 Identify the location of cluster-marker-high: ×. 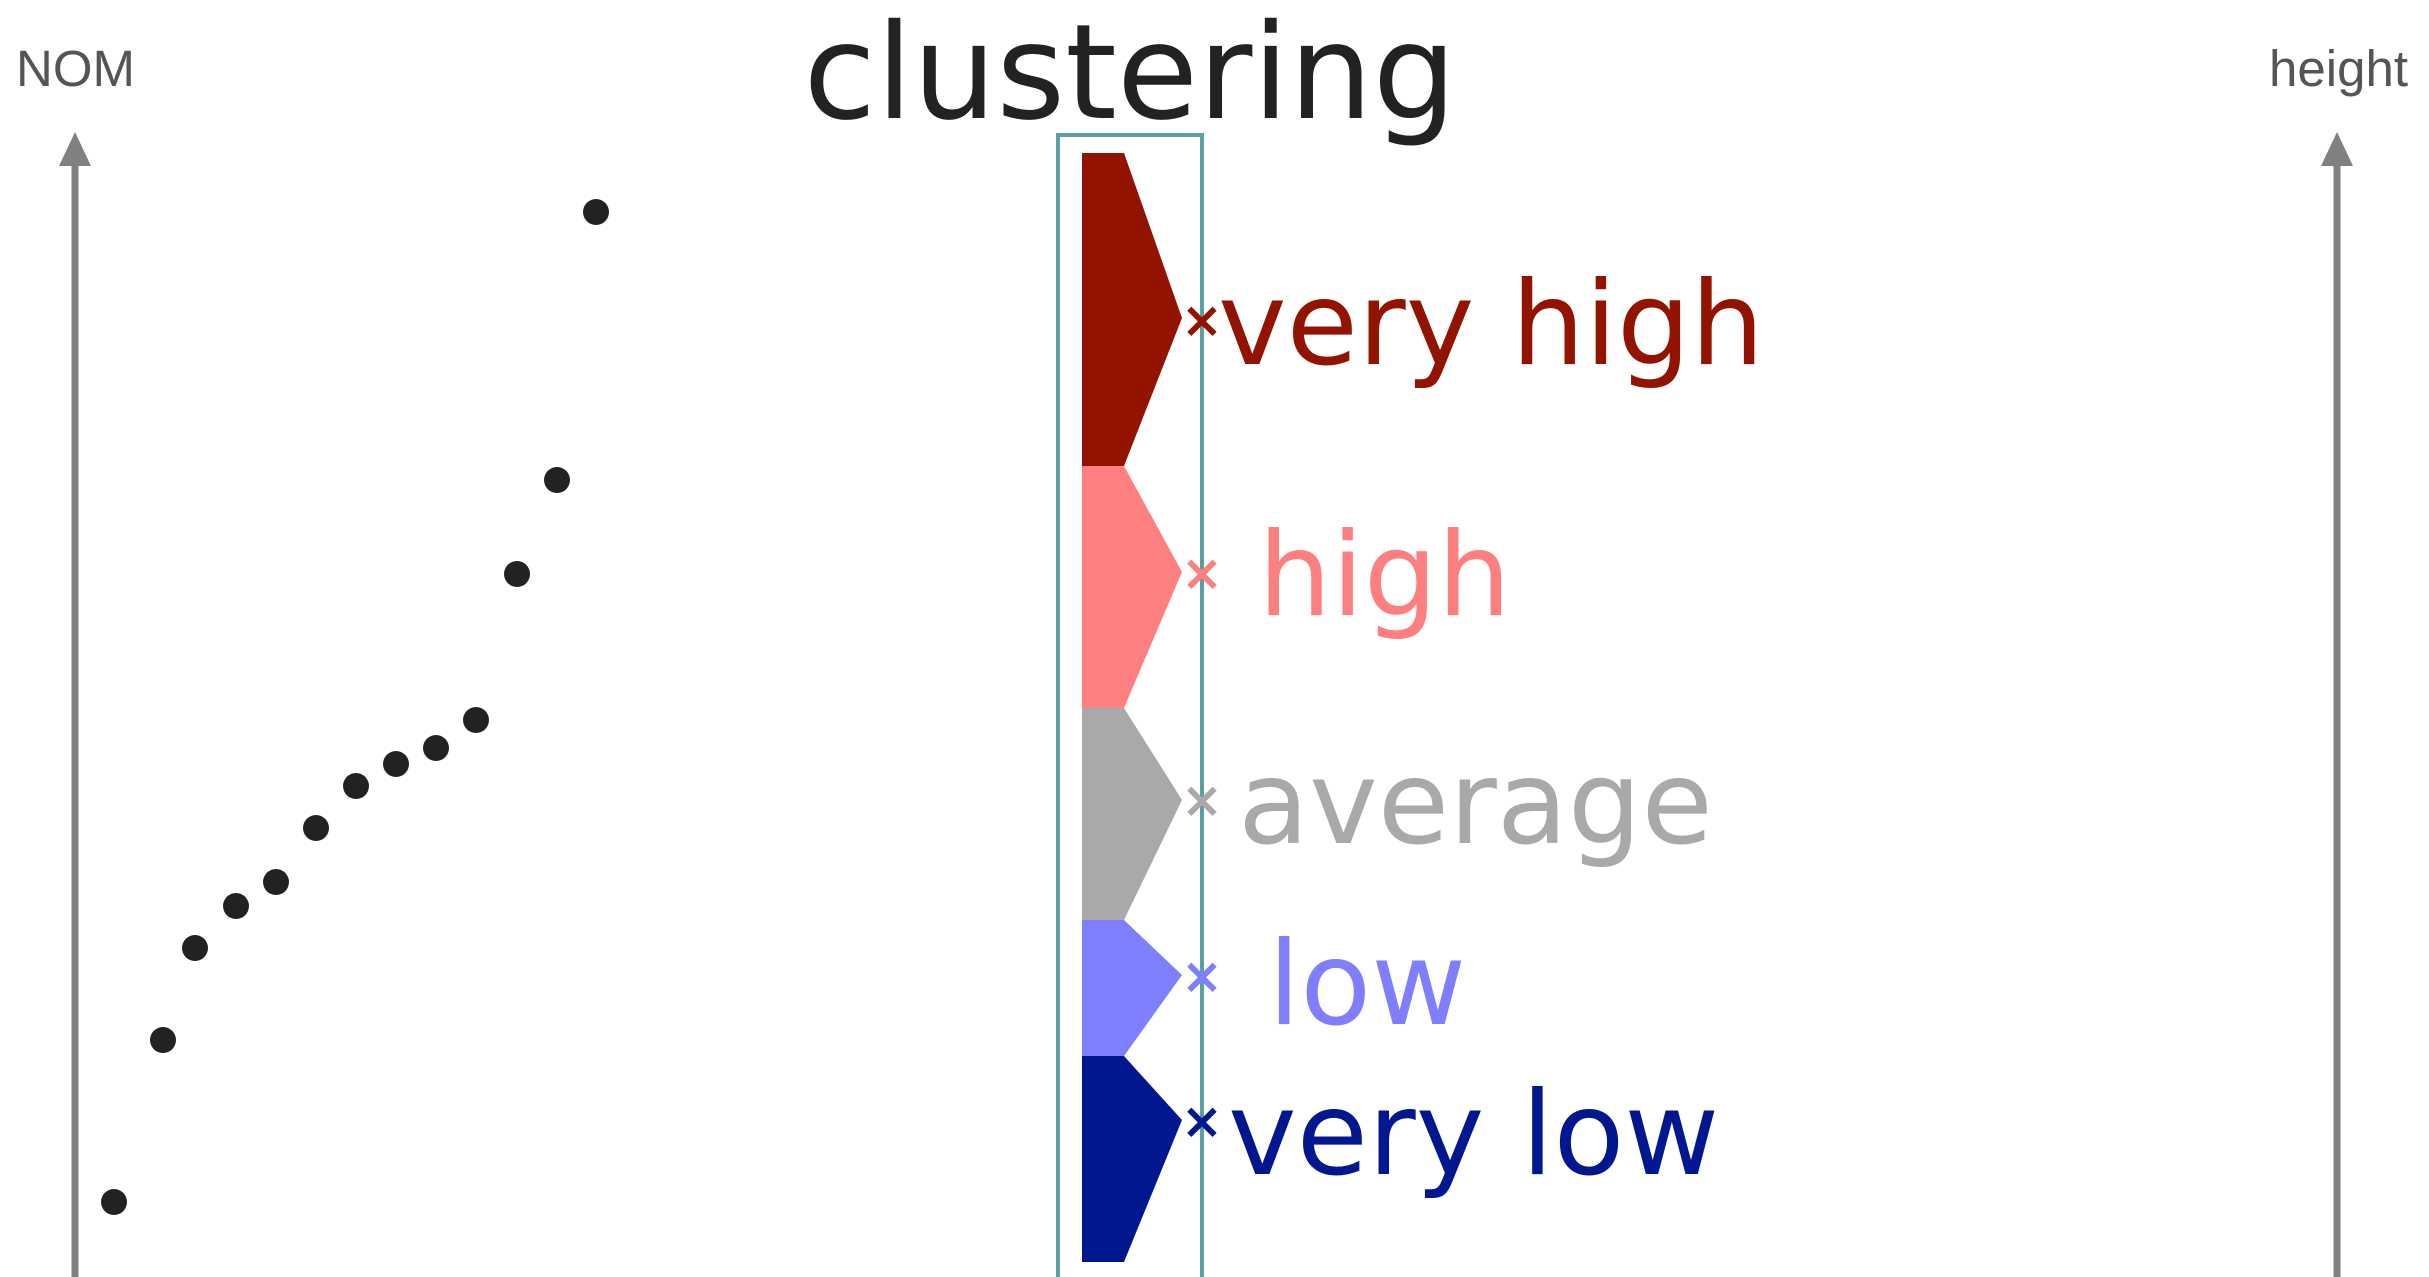
(1202, 573).